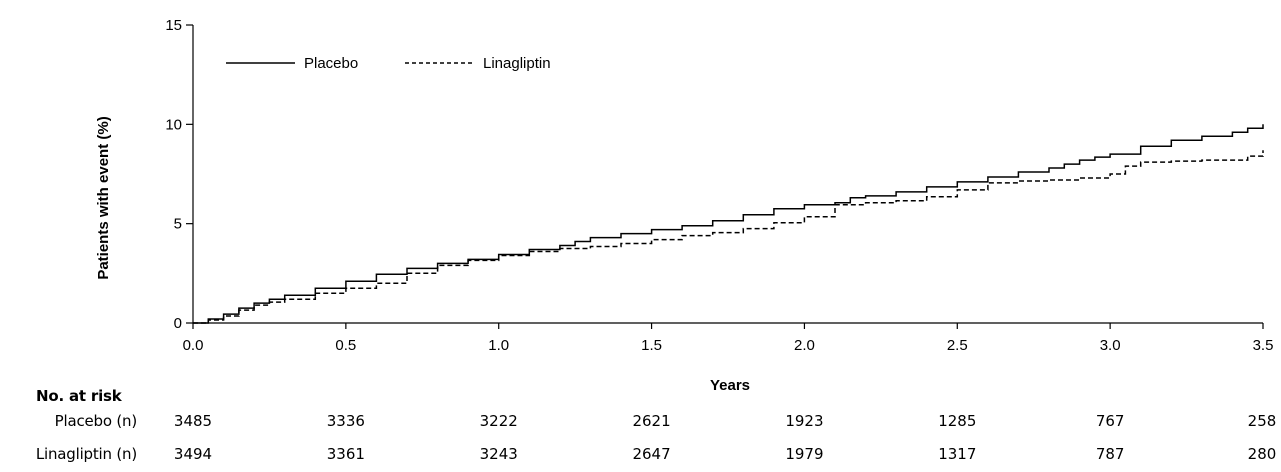 The width and height of the screenshot is (1281, 472). I want to click on legend: Placebo Linagliptin, so click(388, 63).